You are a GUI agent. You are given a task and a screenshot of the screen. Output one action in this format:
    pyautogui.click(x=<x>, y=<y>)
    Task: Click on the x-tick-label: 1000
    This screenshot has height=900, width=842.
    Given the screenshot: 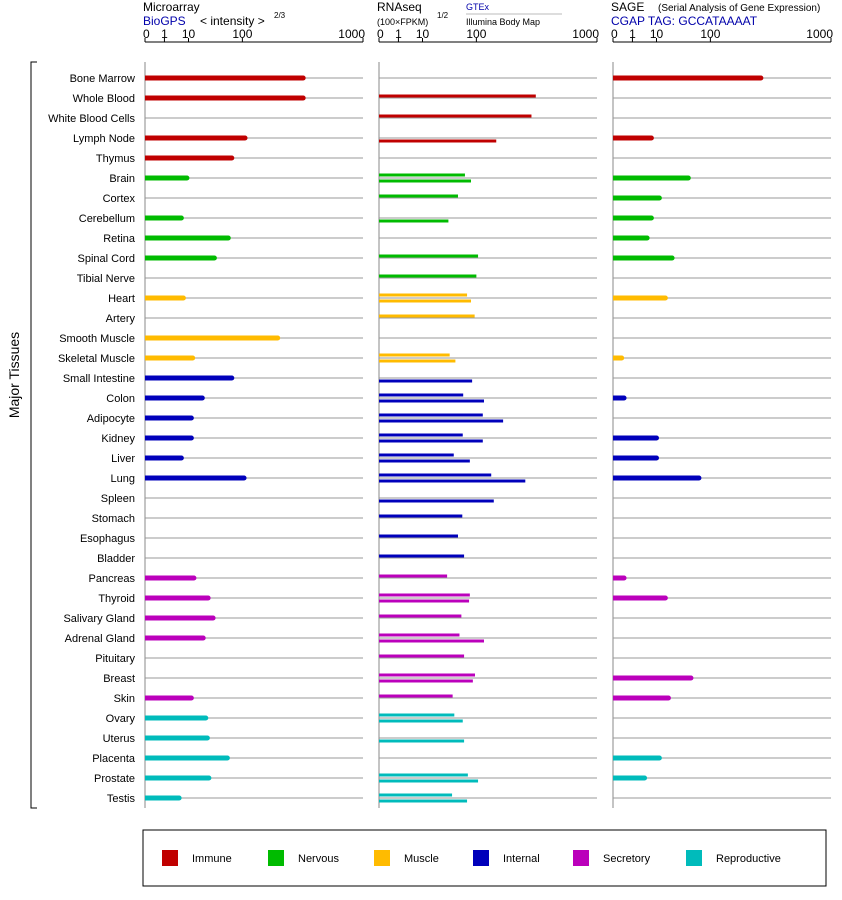 What is the action you would take?
    pyautogui.click(x=819, y=34)
    